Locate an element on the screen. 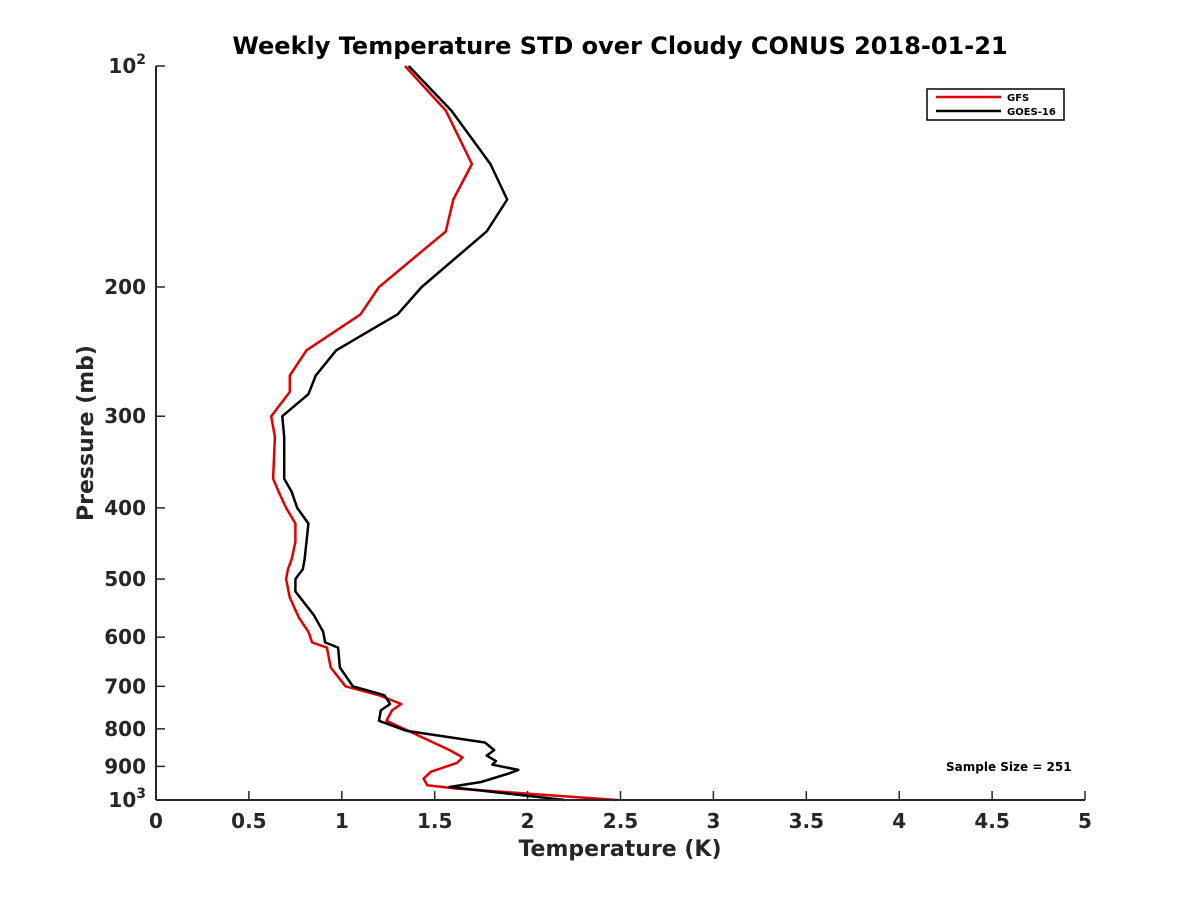 The height and width of the screenshot is (900, 1200). x-tick-label: 4 is located at coordinates (899, 821).